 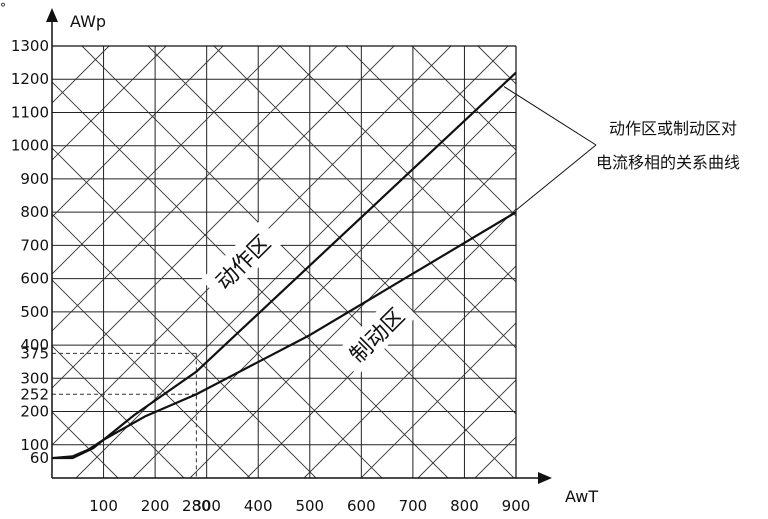 What do you see at coordinates (39, 458) in the screenshot?
I see `y-tick-label: 60` at bounding box center [39, 458].